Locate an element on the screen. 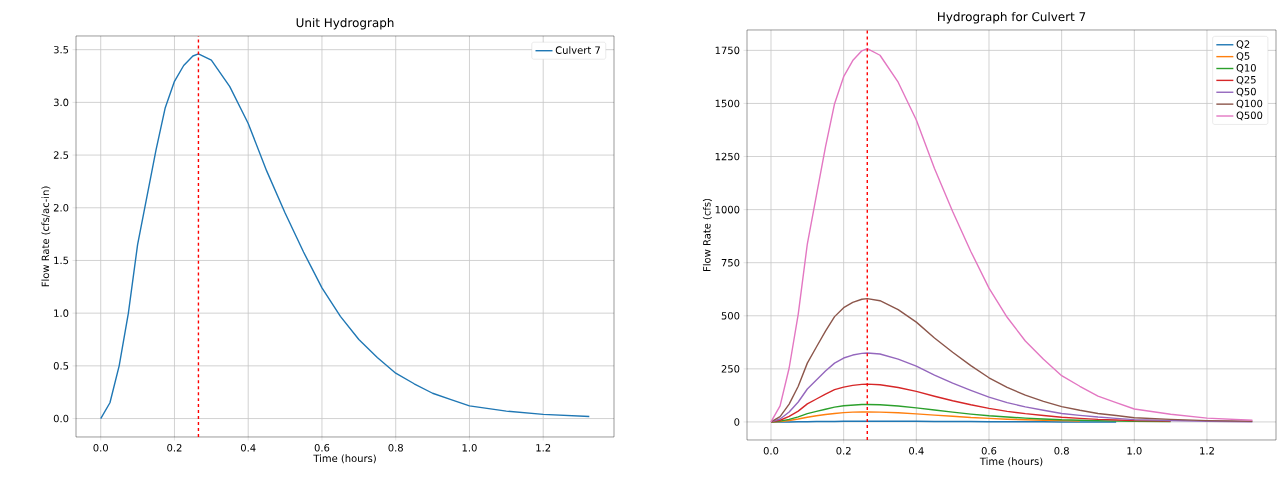  legend-label: Q500 is located at coordinates (1249, 116).